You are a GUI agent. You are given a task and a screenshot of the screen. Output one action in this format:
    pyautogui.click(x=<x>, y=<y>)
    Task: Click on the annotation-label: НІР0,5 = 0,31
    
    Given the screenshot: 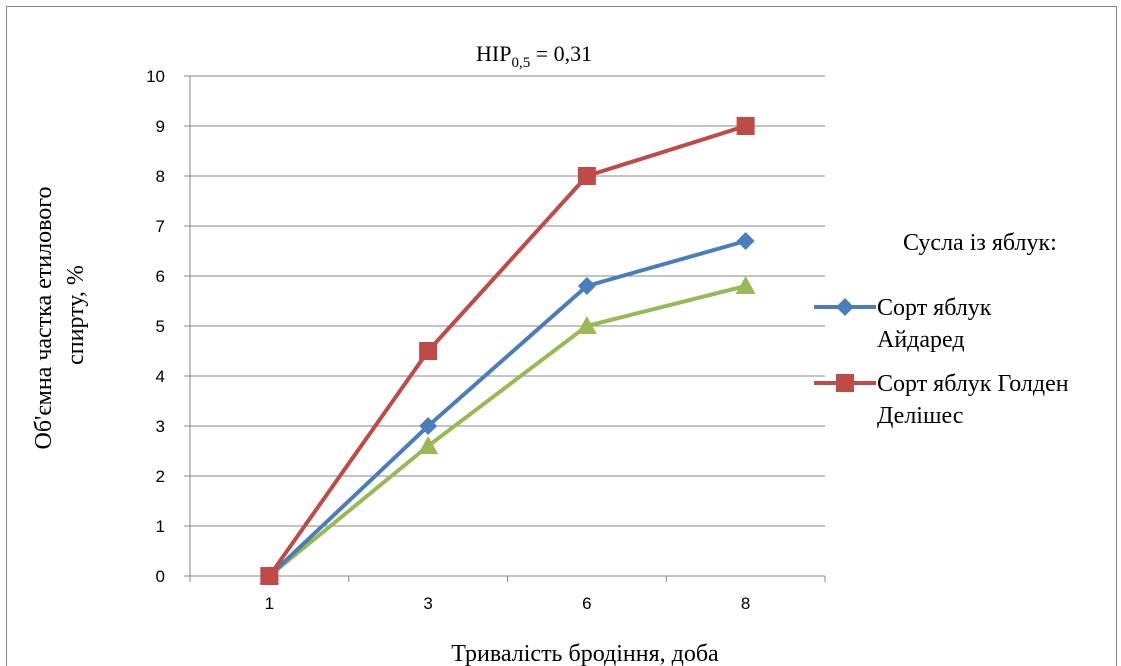 What is the action you would take?
    pyautogui.click(x=534, y=56)
    